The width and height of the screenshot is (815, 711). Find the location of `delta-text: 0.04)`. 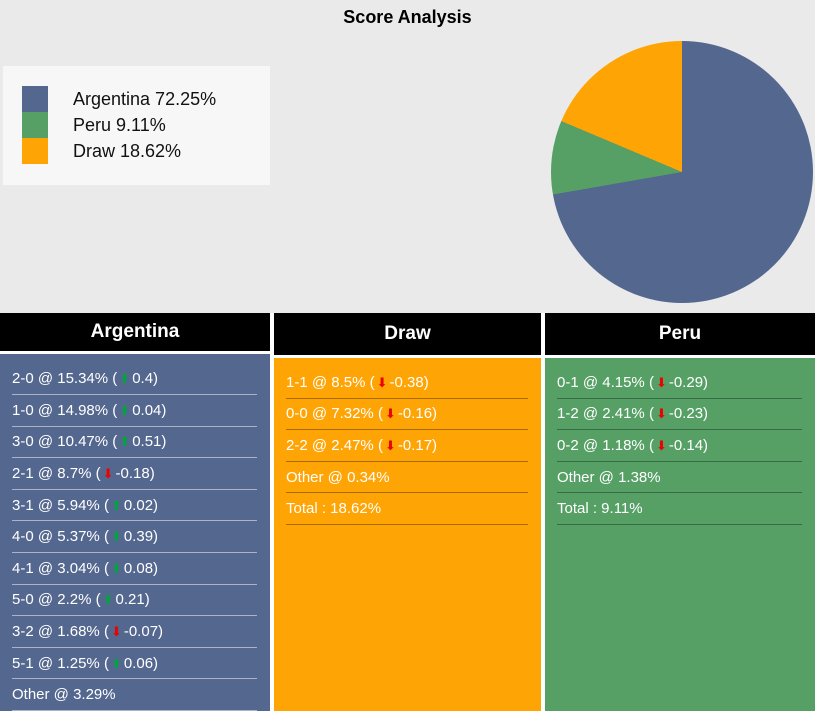

delta-text: 0.04) is located at coordinates (149, 410).